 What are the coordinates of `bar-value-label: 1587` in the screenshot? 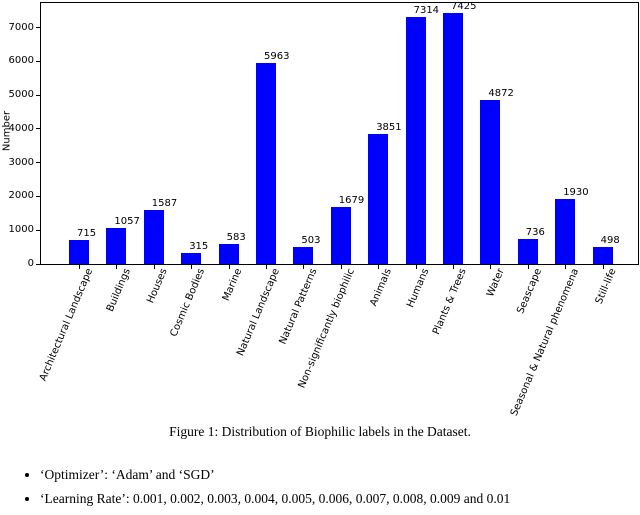 It's located at (164, 204).